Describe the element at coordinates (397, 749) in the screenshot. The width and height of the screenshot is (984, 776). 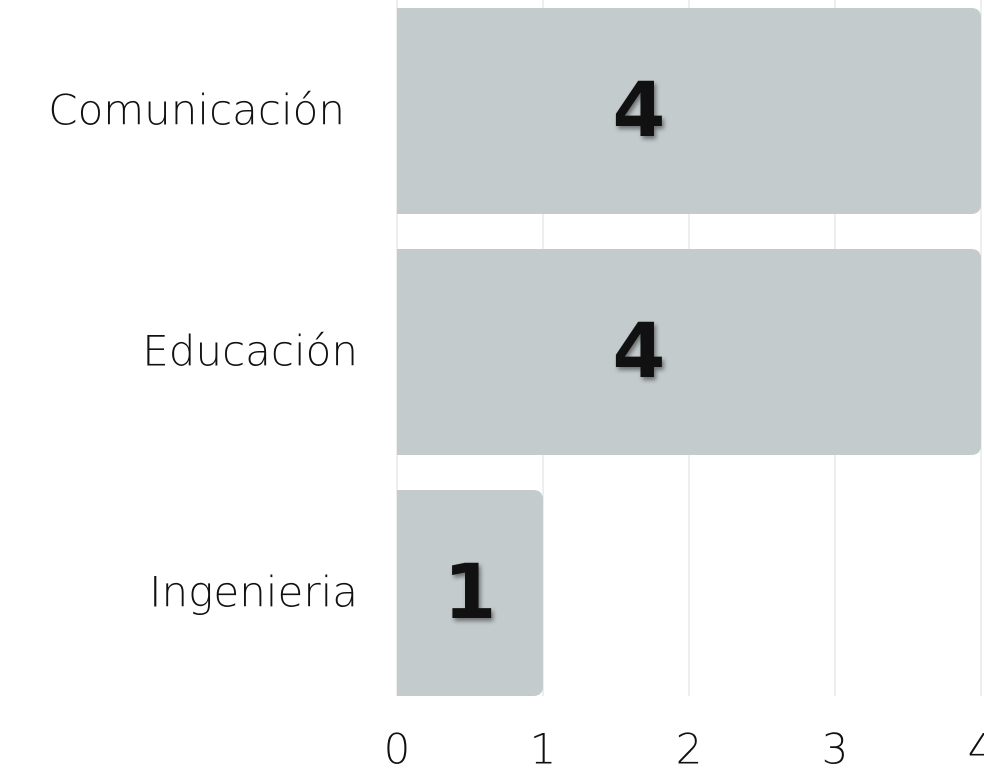
I see `x-tick-label: 0` at that location.